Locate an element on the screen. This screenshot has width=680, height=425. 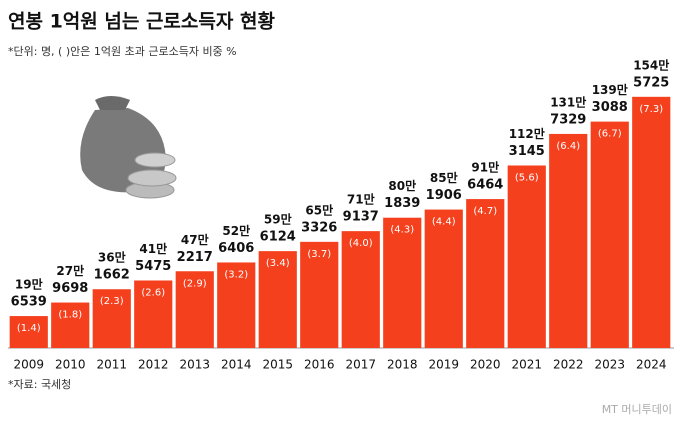
value-label: 2217 is located at coordinates (195, 257).